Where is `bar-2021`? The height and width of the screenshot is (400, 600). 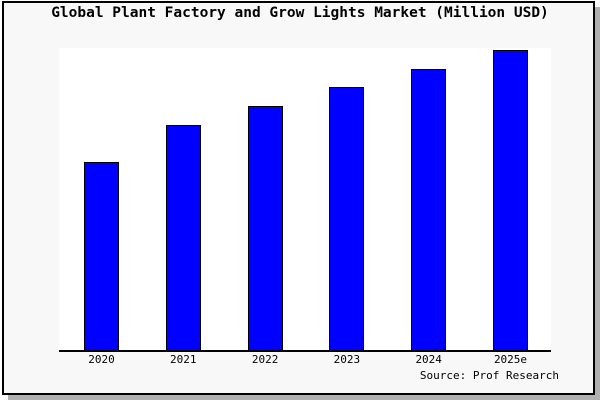 bar-2021 is located at coordinates (183, 237).